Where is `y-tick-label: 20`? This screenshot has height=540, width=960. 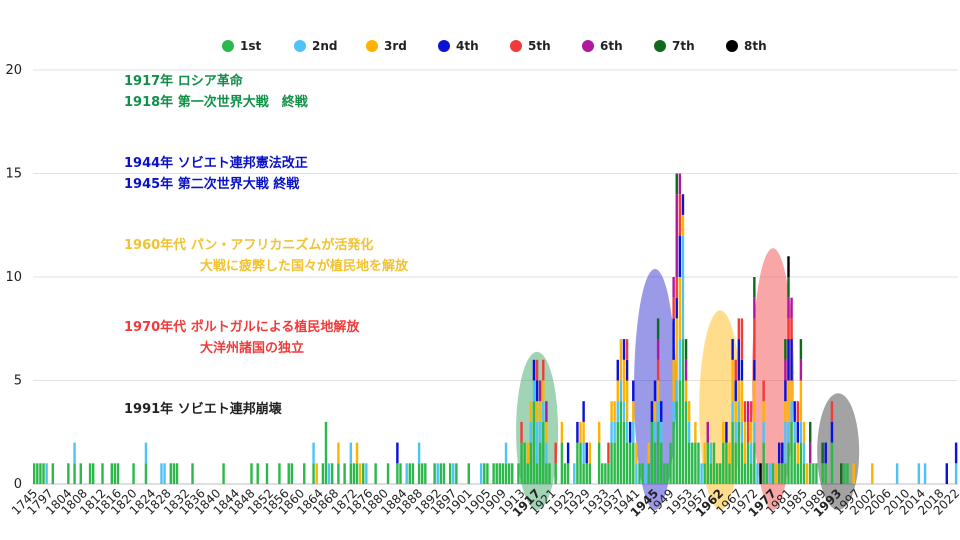 y-tick-label: 20 is located at coordinates (13, 70).